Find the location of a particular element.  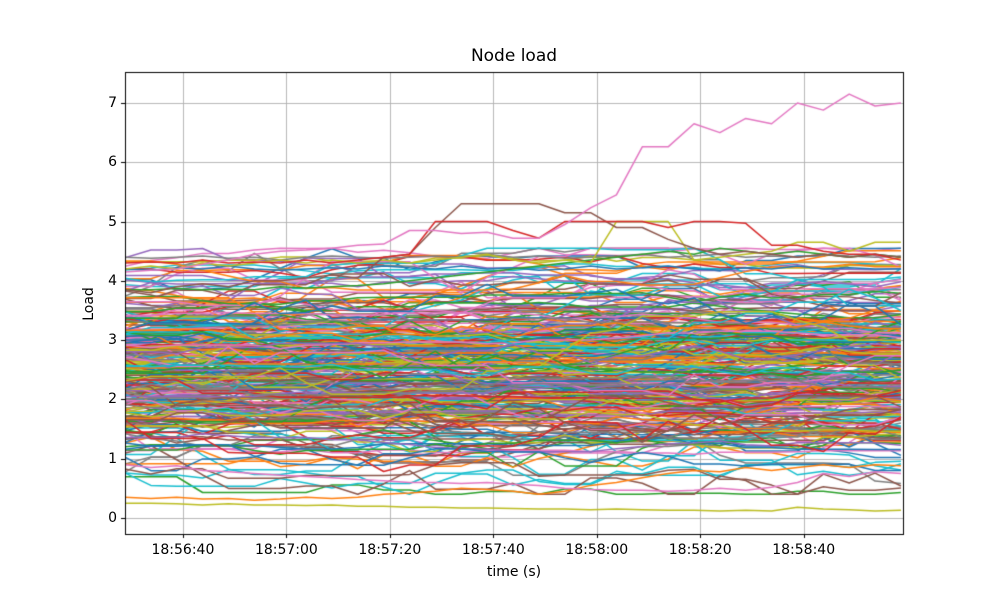

x-tick-label: 18:58:20 is located at coordinates (700, 550).